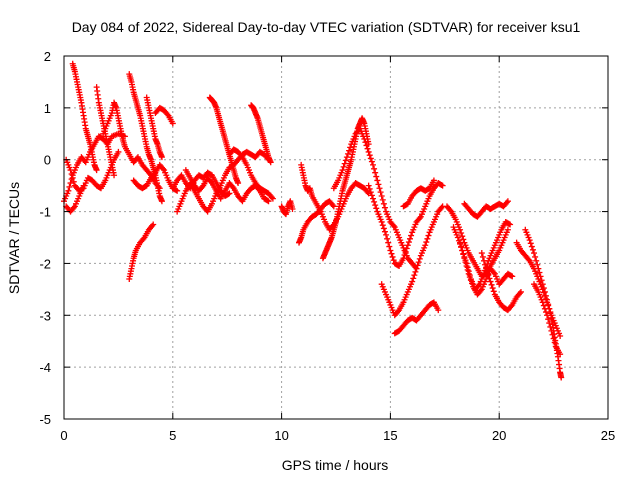  What do you see at coordinates (45, 212) in the screenshot?
I see `y-tick-label: -1` at bounding box center [45, 212].